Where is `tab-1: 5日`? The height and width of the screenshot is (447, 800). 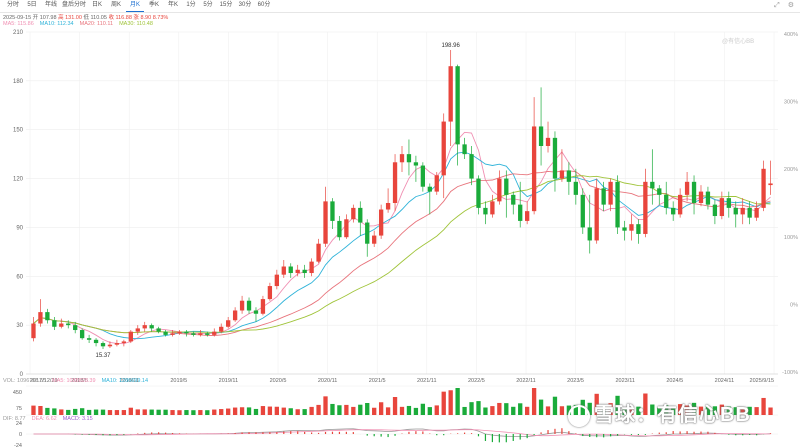 tab-1: 5日 is located at coordinates (32, 5).